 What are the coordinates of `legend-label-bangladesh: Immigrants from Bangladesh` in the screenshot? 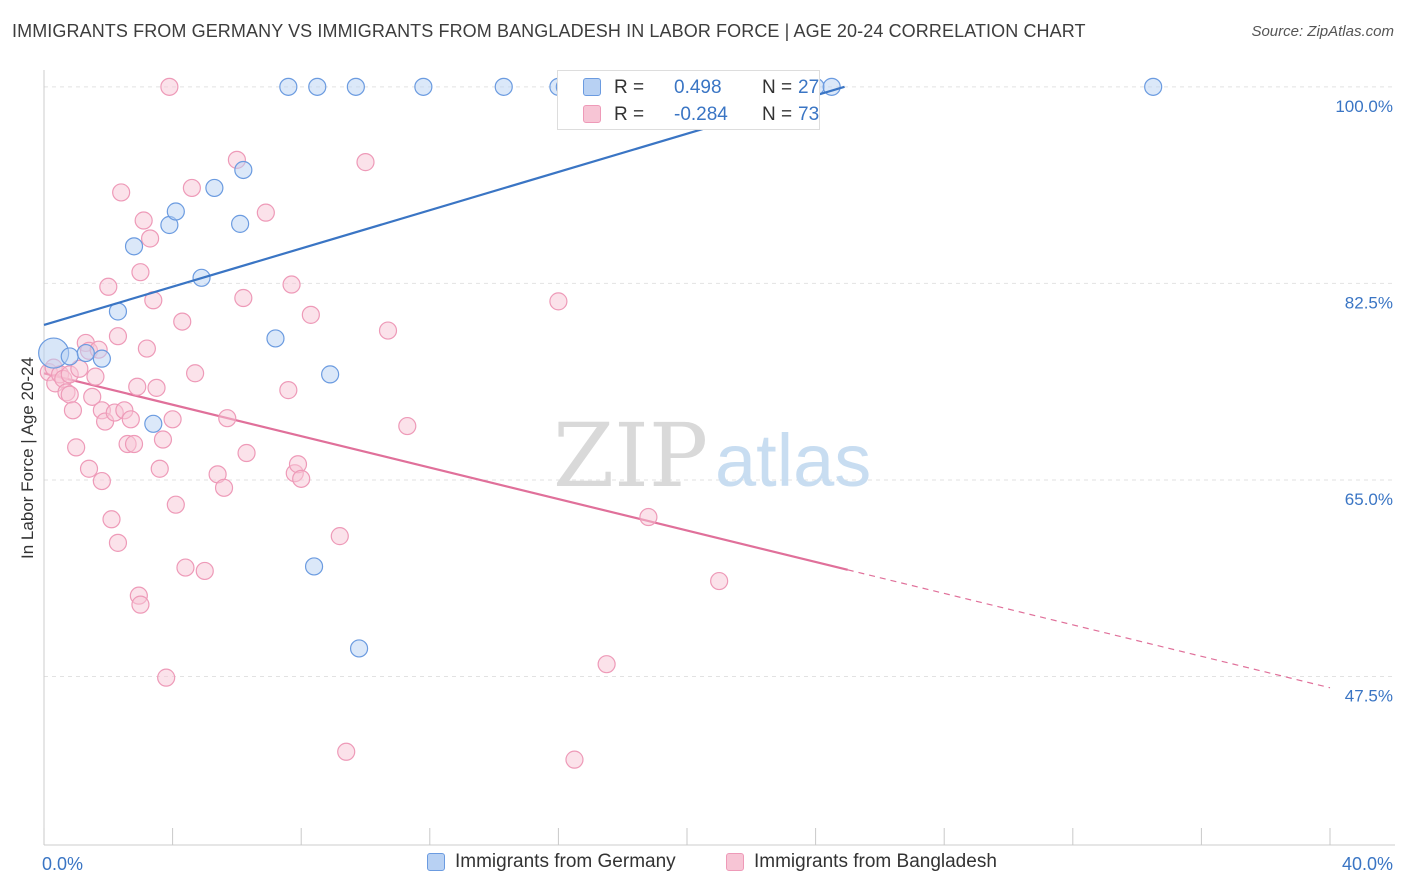 It's located at (875, 861).